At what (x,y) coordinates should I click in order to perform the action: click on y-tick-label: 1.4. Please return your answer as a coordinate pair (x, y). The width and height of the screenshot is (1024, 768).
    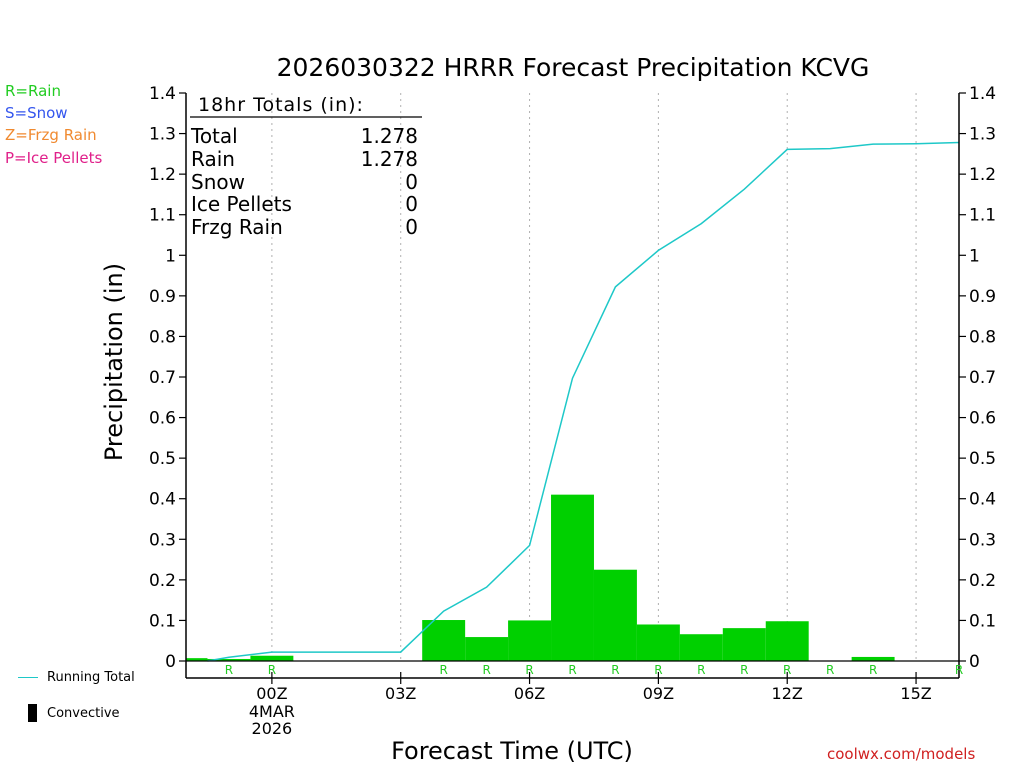
    Looking at the image, I should click on (162, 94).